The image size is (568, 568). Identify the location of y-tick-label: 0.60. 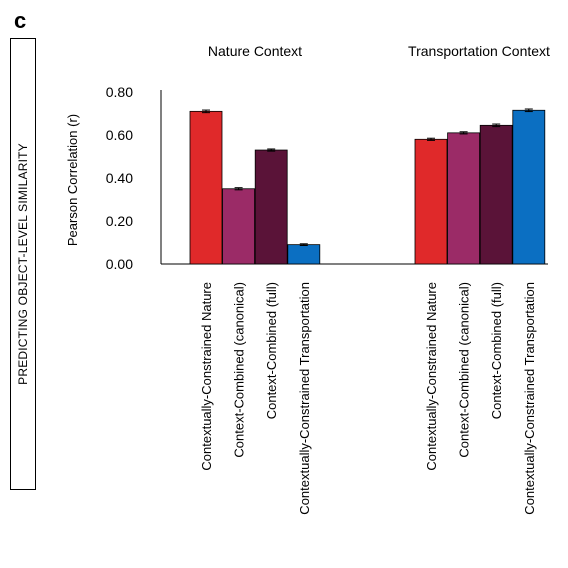
(119, 135).